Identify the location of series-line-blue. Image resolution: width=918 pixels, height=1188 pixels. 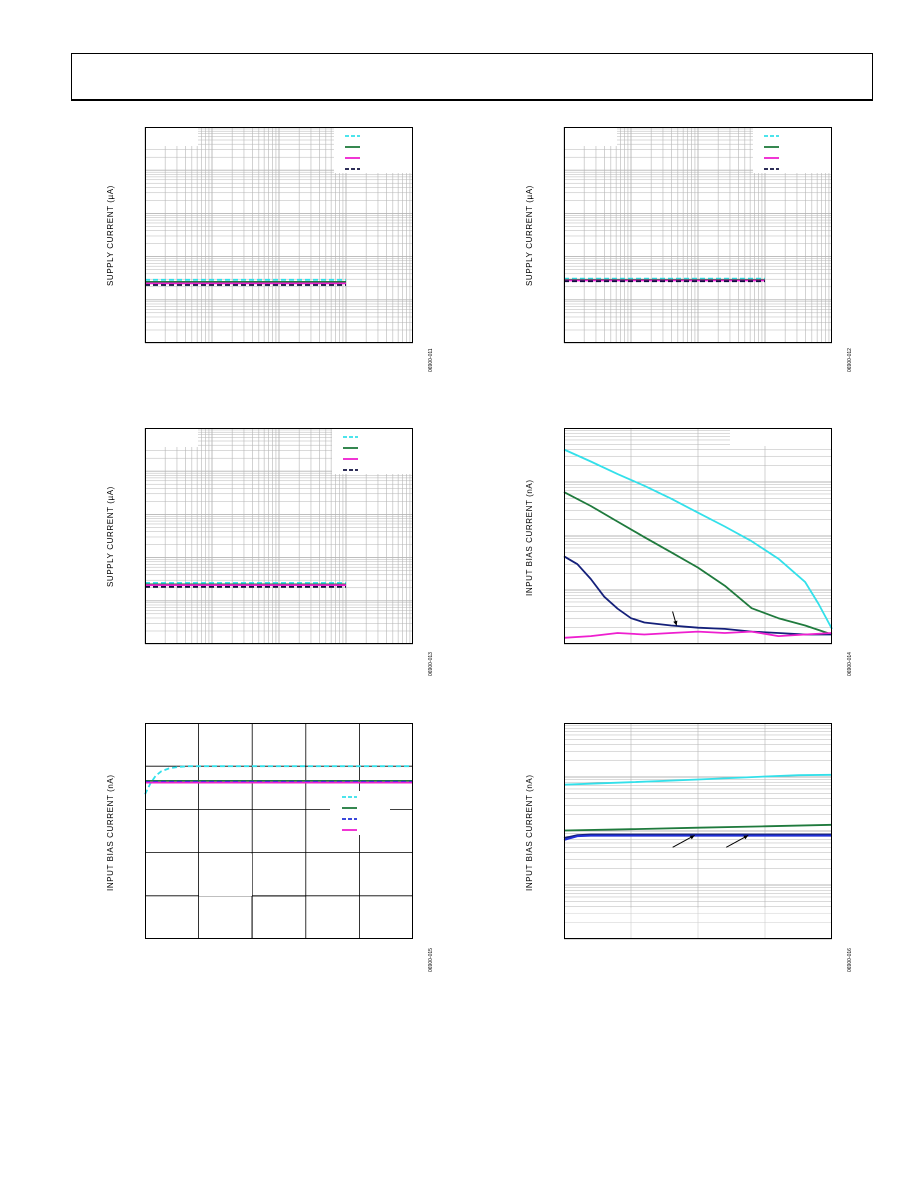
(697, 837).